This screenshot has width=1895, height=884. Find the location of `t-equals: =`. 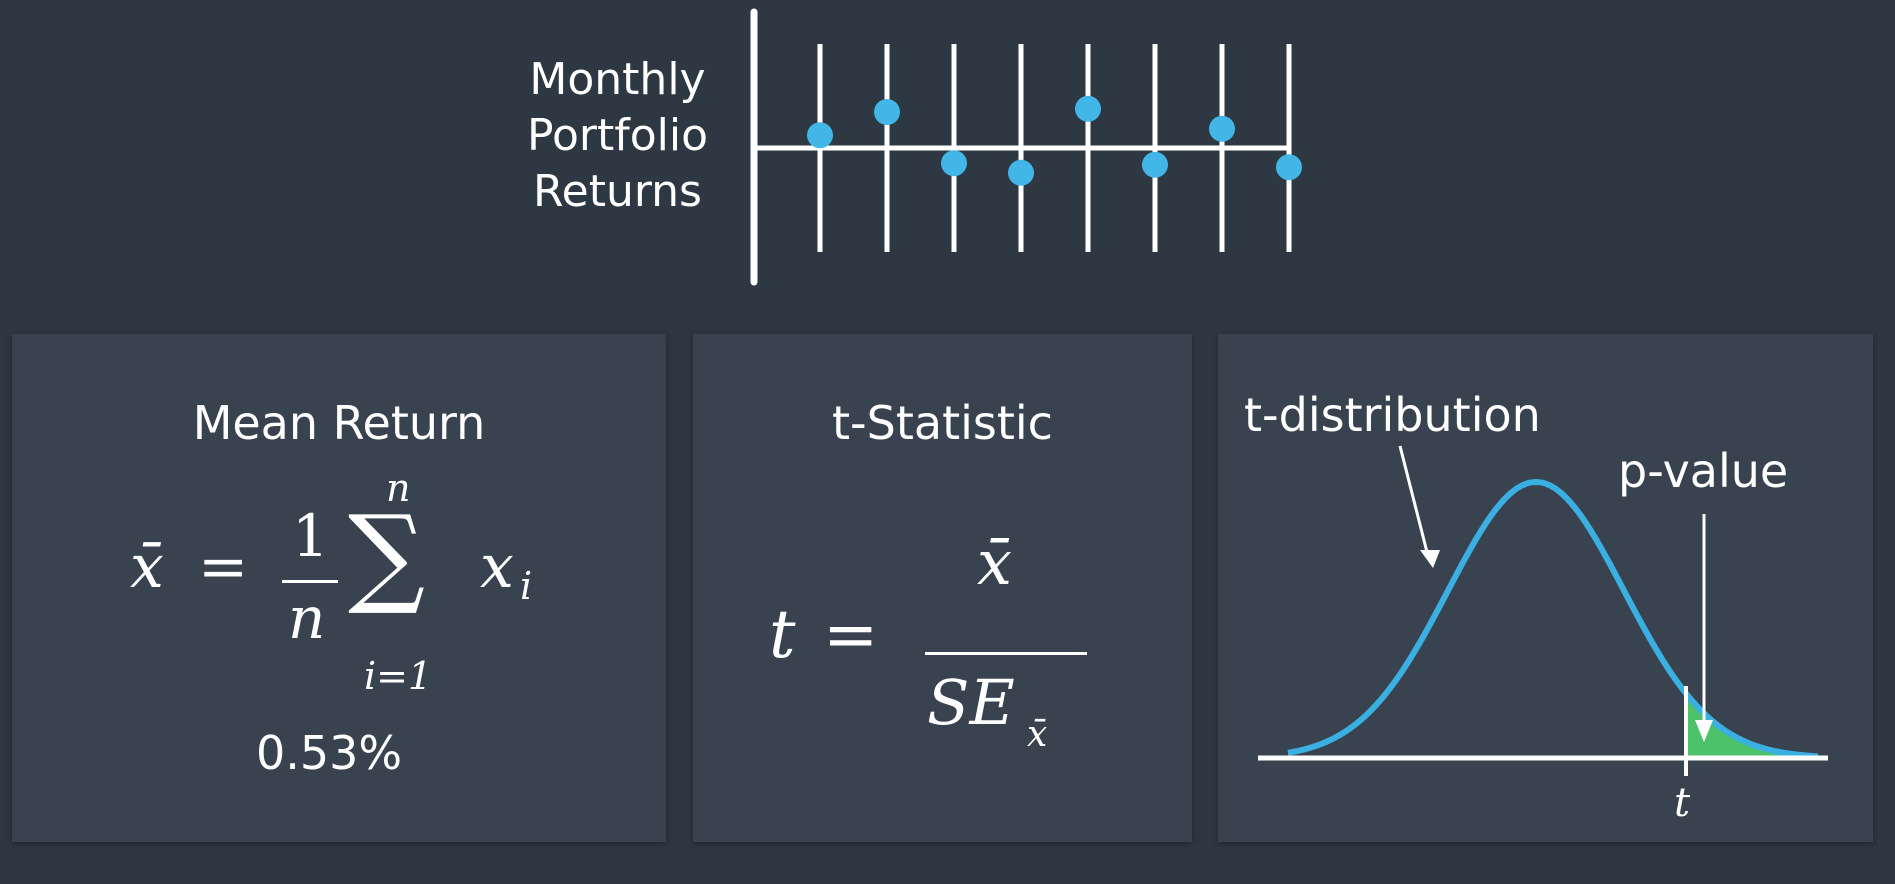

t-equals: = is located at coordinates (851, 634).